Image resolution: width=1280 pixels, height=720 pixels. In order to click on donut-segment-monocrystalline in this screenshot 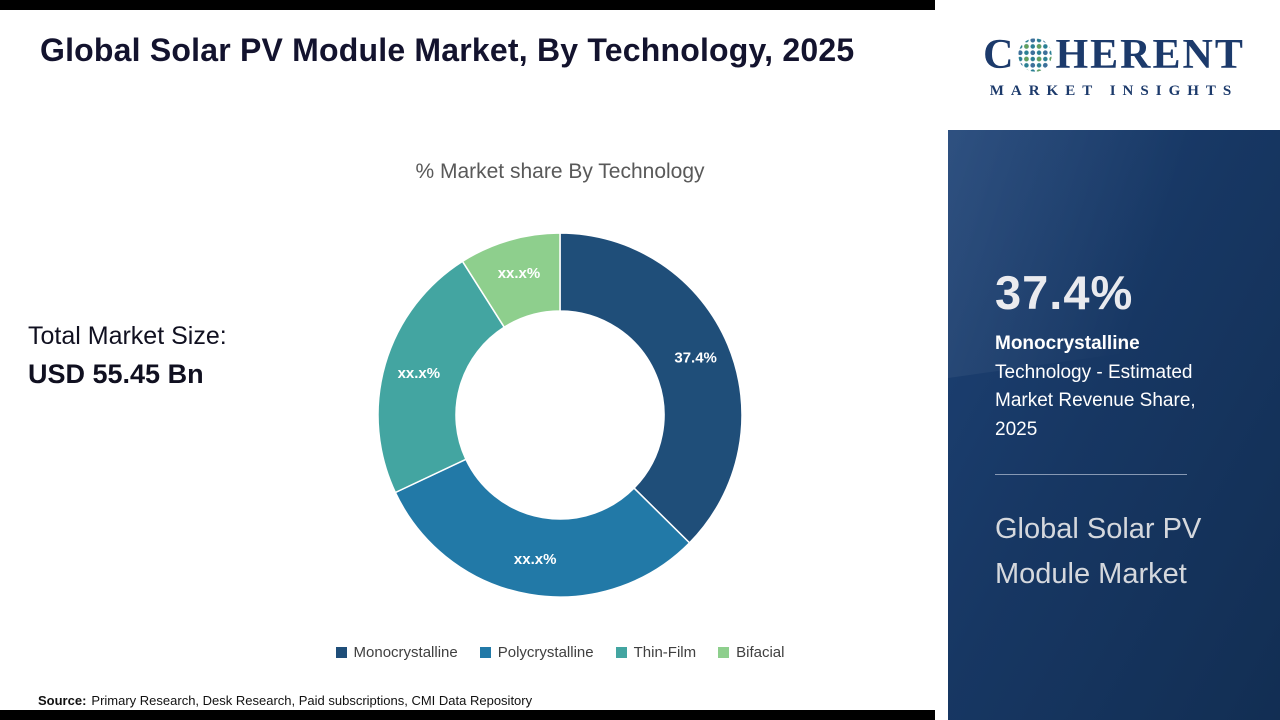, I will do `click(651, 388)`.